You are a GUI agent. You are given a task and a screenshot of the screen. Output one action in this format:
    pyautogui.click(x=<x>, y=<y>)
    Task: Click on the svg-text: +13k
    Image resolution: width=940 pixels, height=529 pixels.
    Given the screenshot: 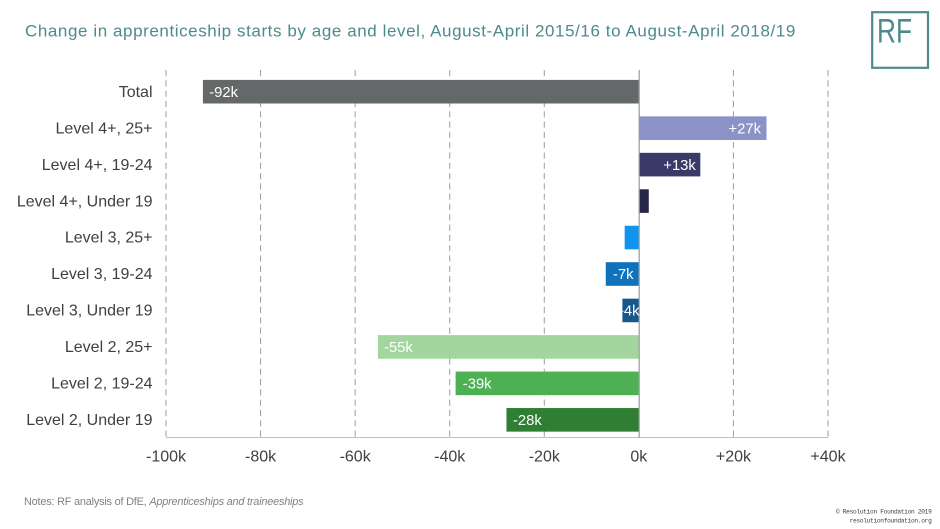 What is the action you would take?
    pyautogui.click(x=679, y=166)
    